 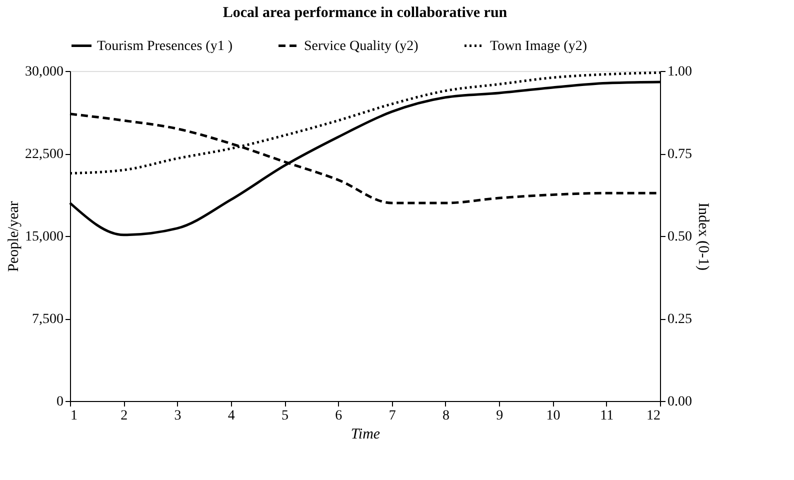 I want to click on y-tick-label: 30,000, so click(x=44, y=72).